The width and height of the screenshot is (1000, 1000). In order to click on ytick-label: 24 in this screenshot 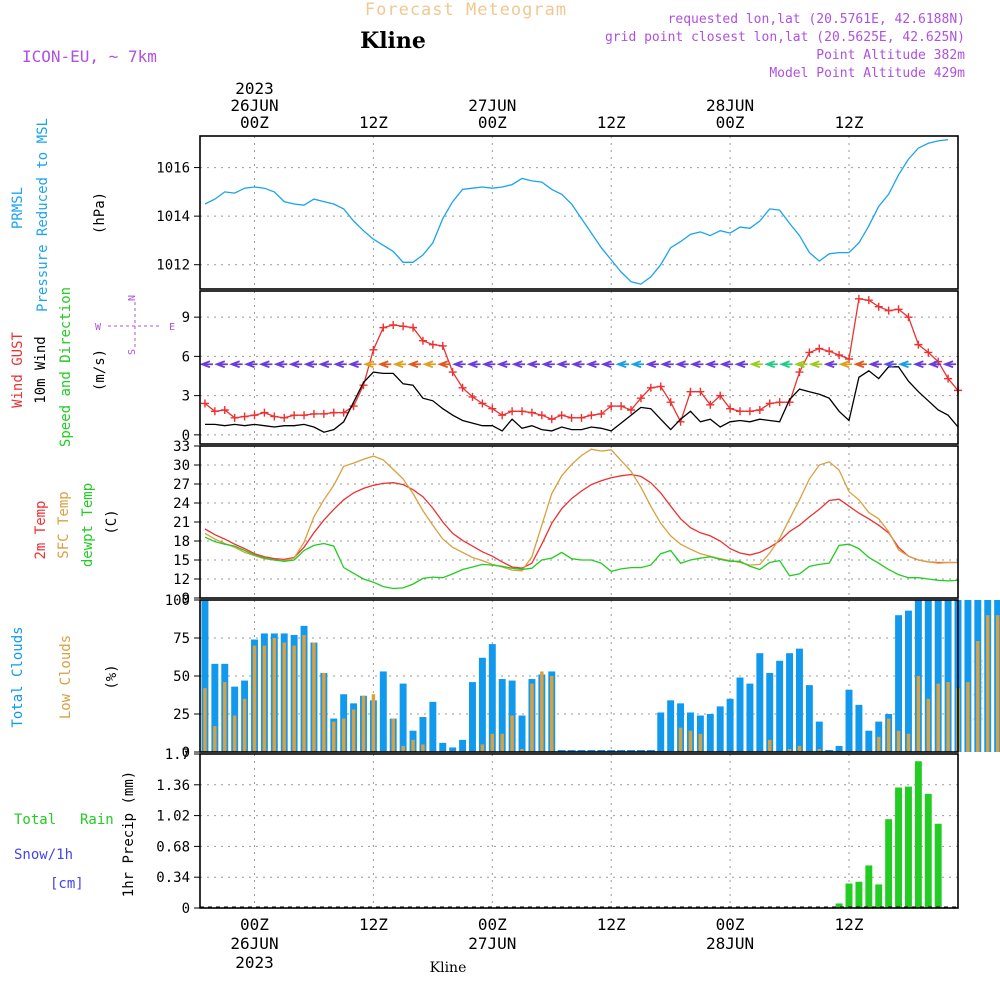, I will do `click(181, 504)`.